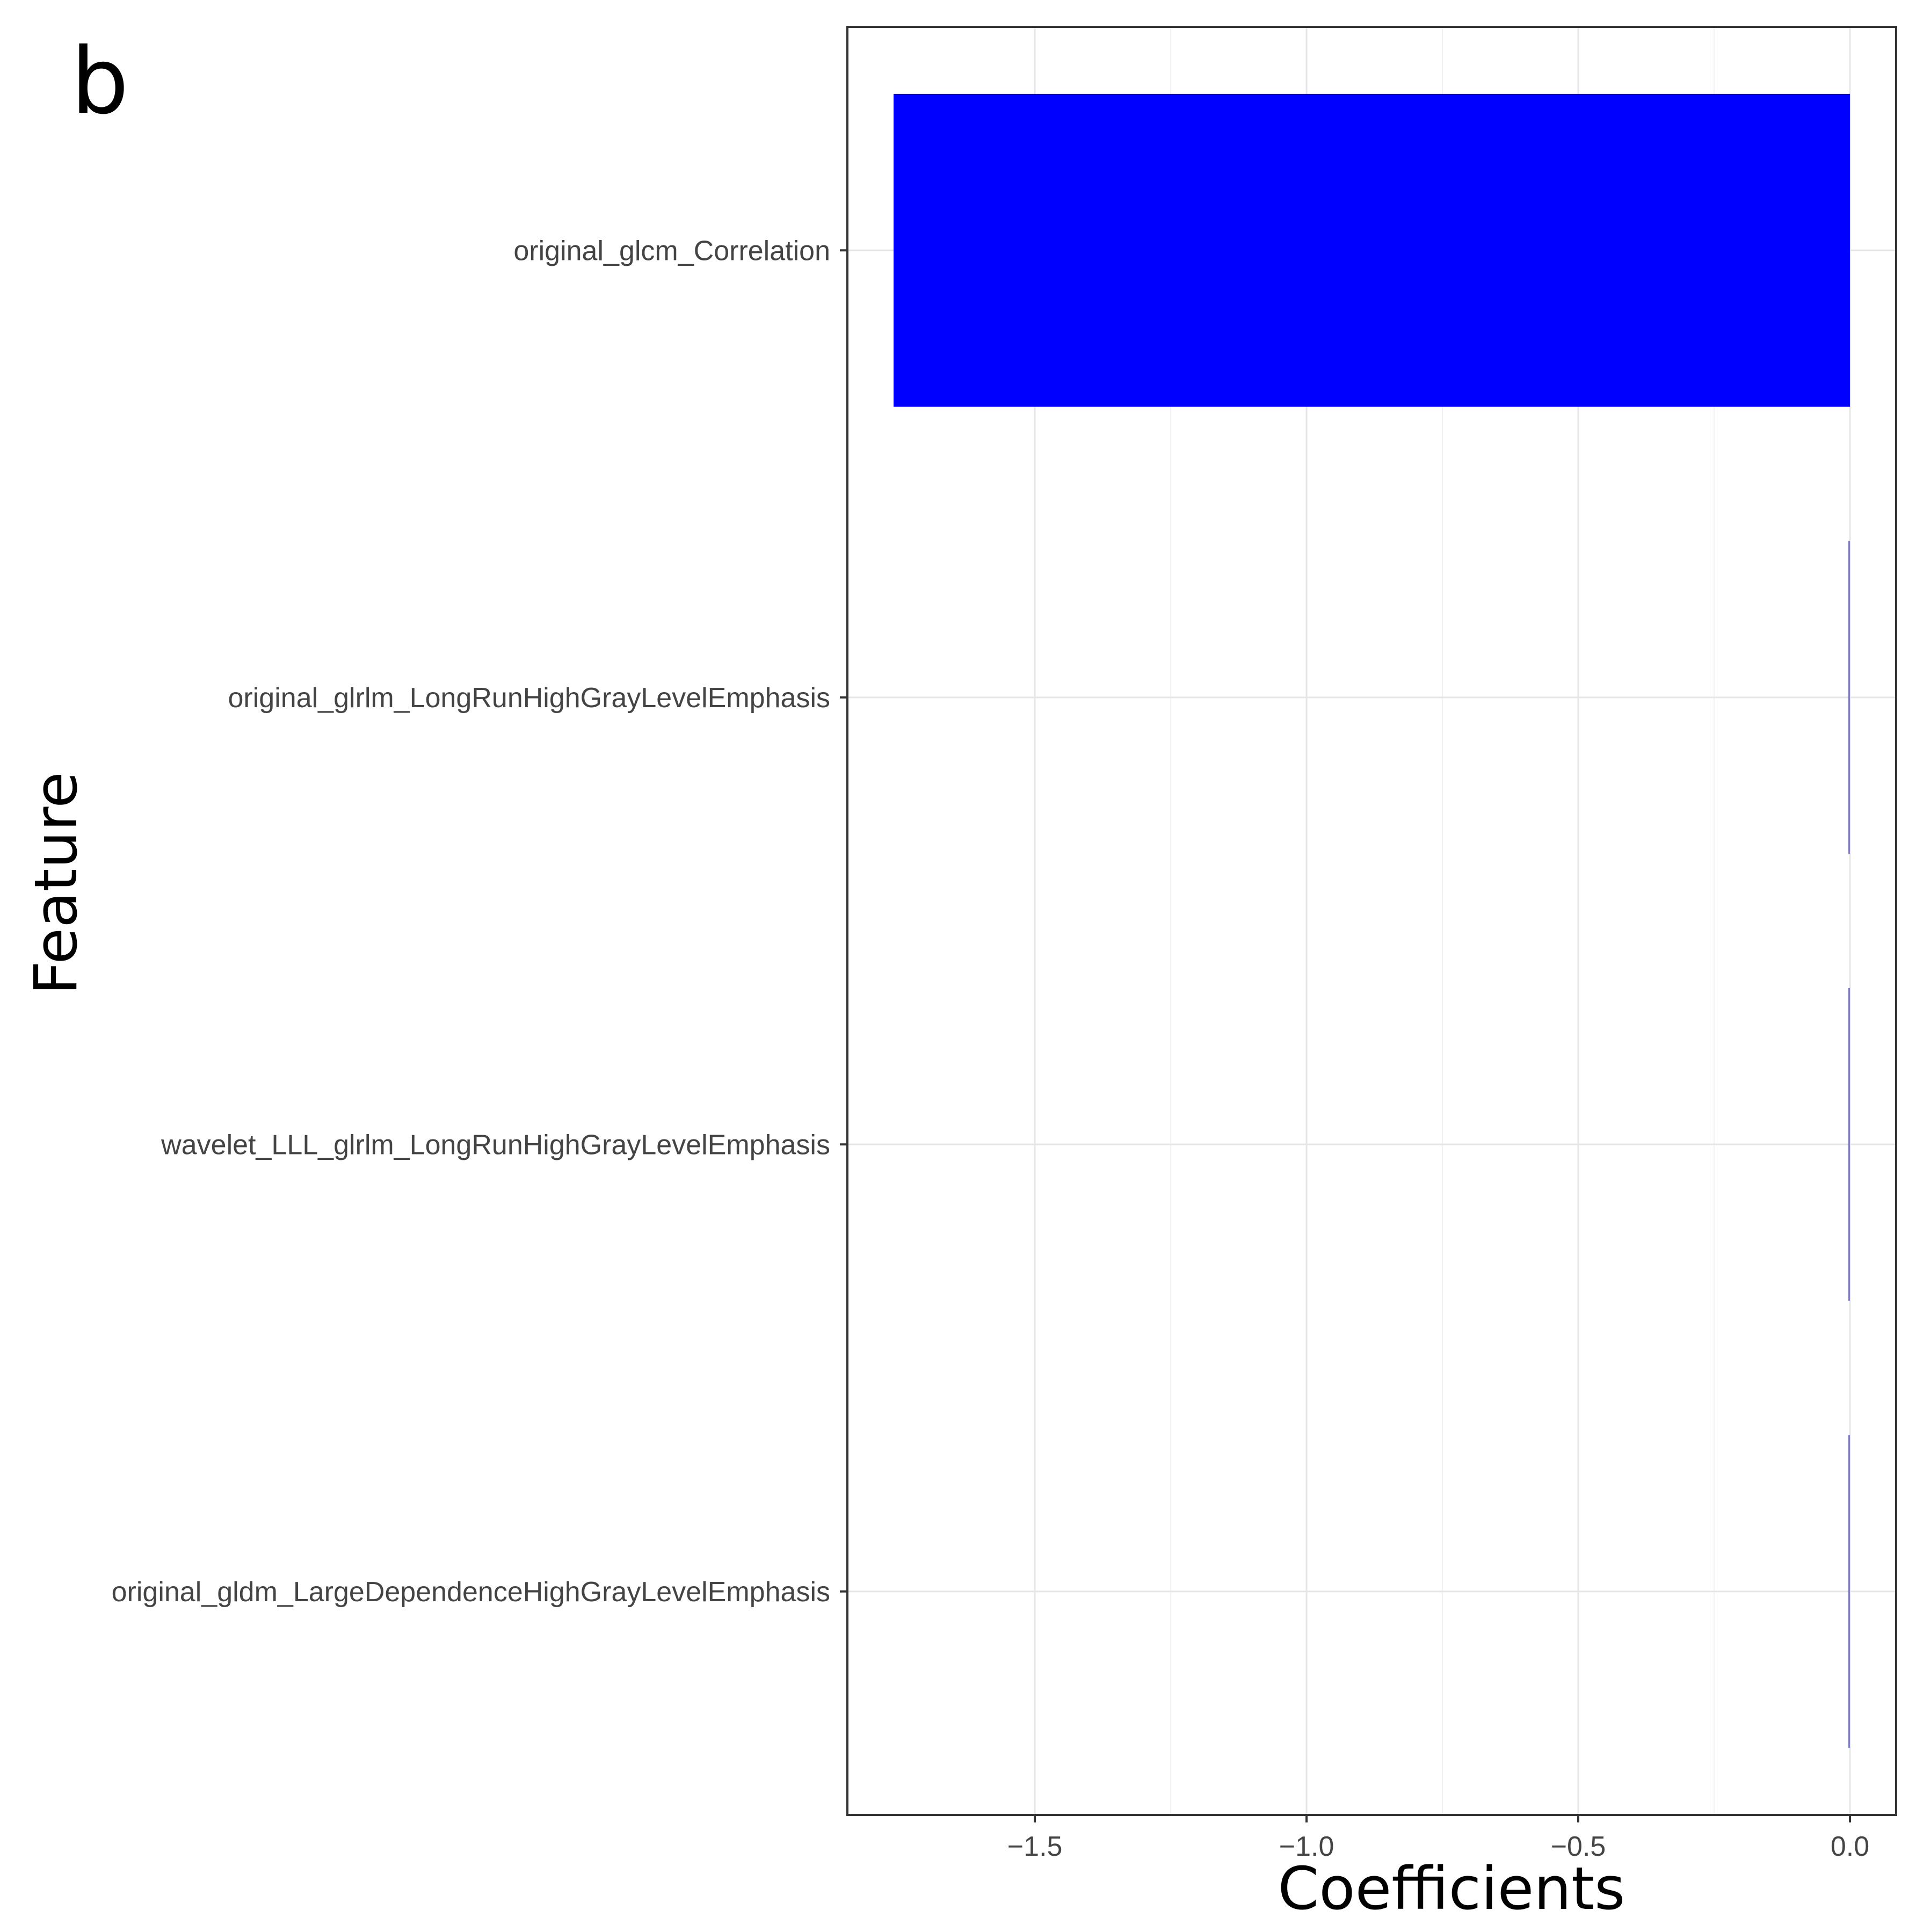  What do you see at coordinates (1438, 1838) in the screenshot?
I see `x-axis: −1.5 −1.0 −0.5 0.0` at bounding box center [1438, 1838].